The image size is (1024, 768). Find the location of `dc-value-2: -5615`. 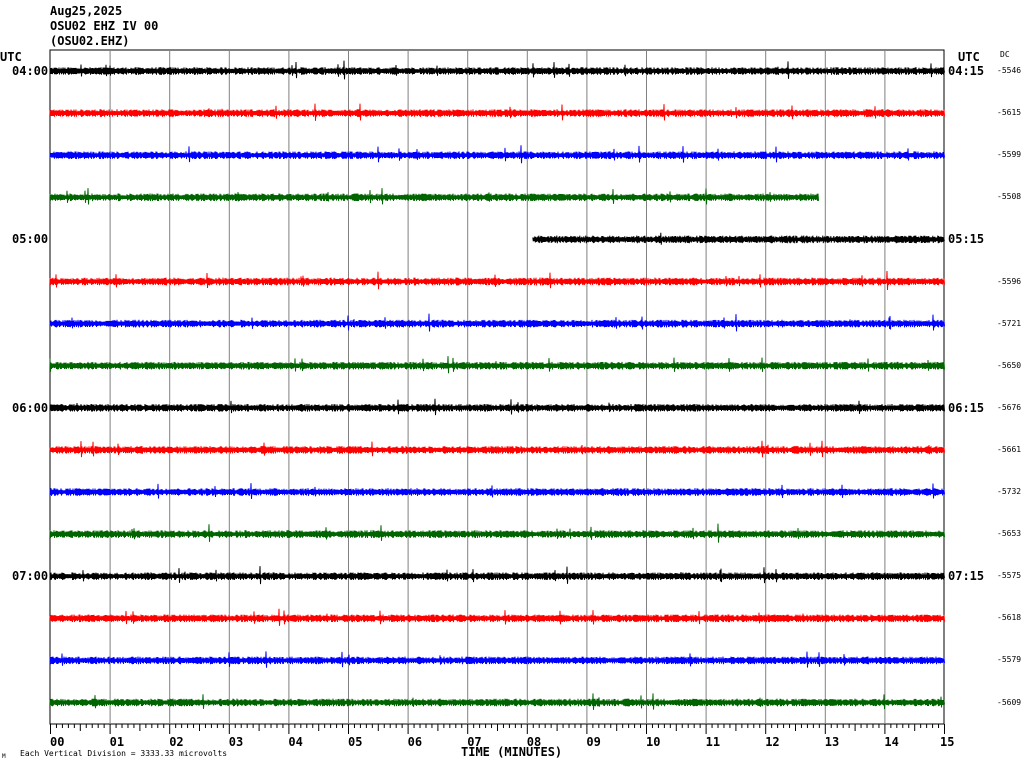

dc-value-2: -5615 is located at coordinates (1009, 113).